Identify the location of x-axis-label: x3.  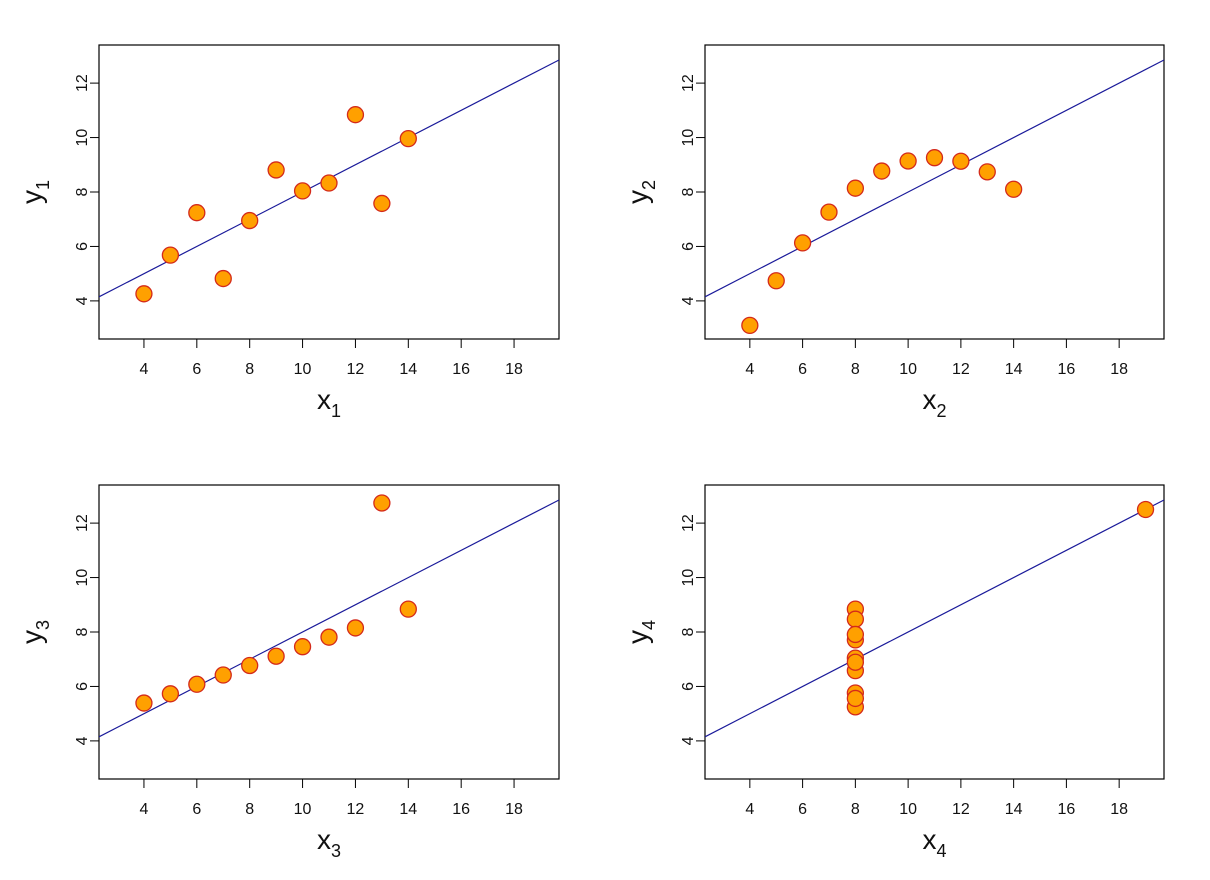
(329, 842).